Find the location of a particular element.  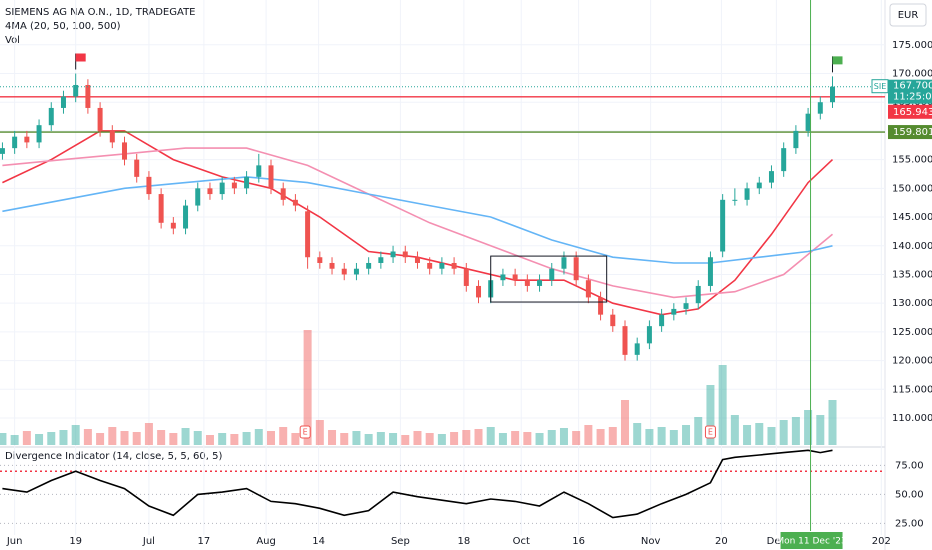

currency-button is located at coordinates (908, 15).